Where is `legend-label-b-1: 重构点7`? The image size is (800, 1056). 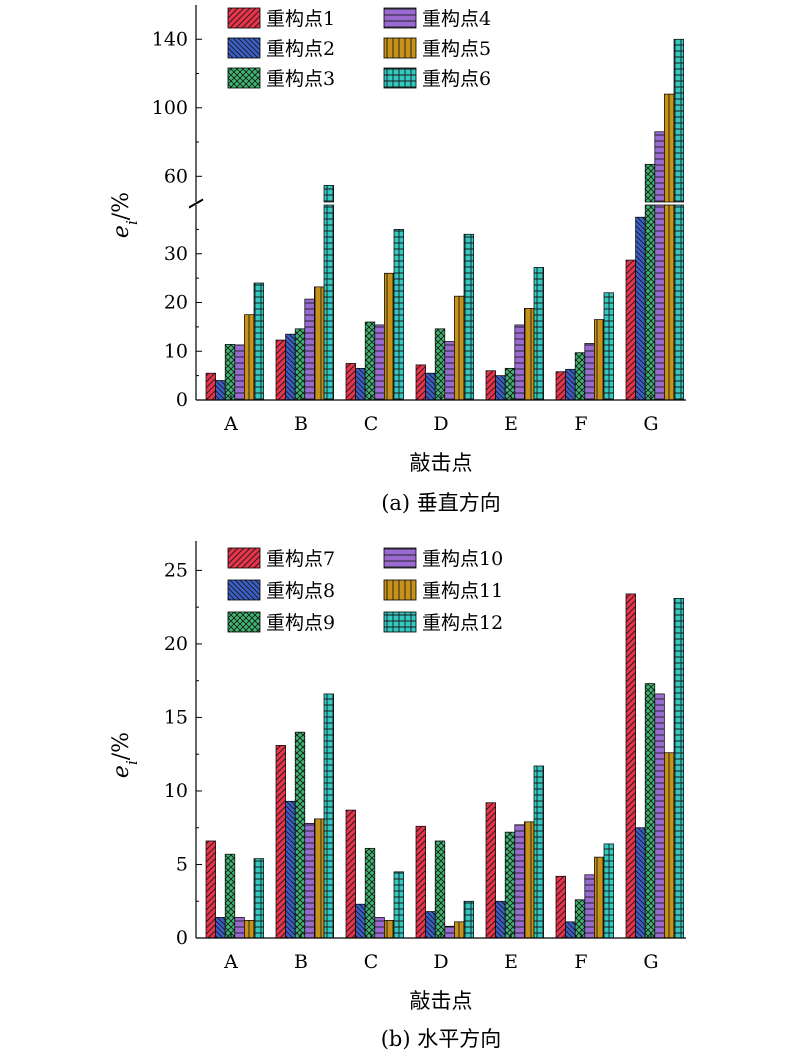 legend-label-b-1: 重构点7 is located at coordinates (300, 559).